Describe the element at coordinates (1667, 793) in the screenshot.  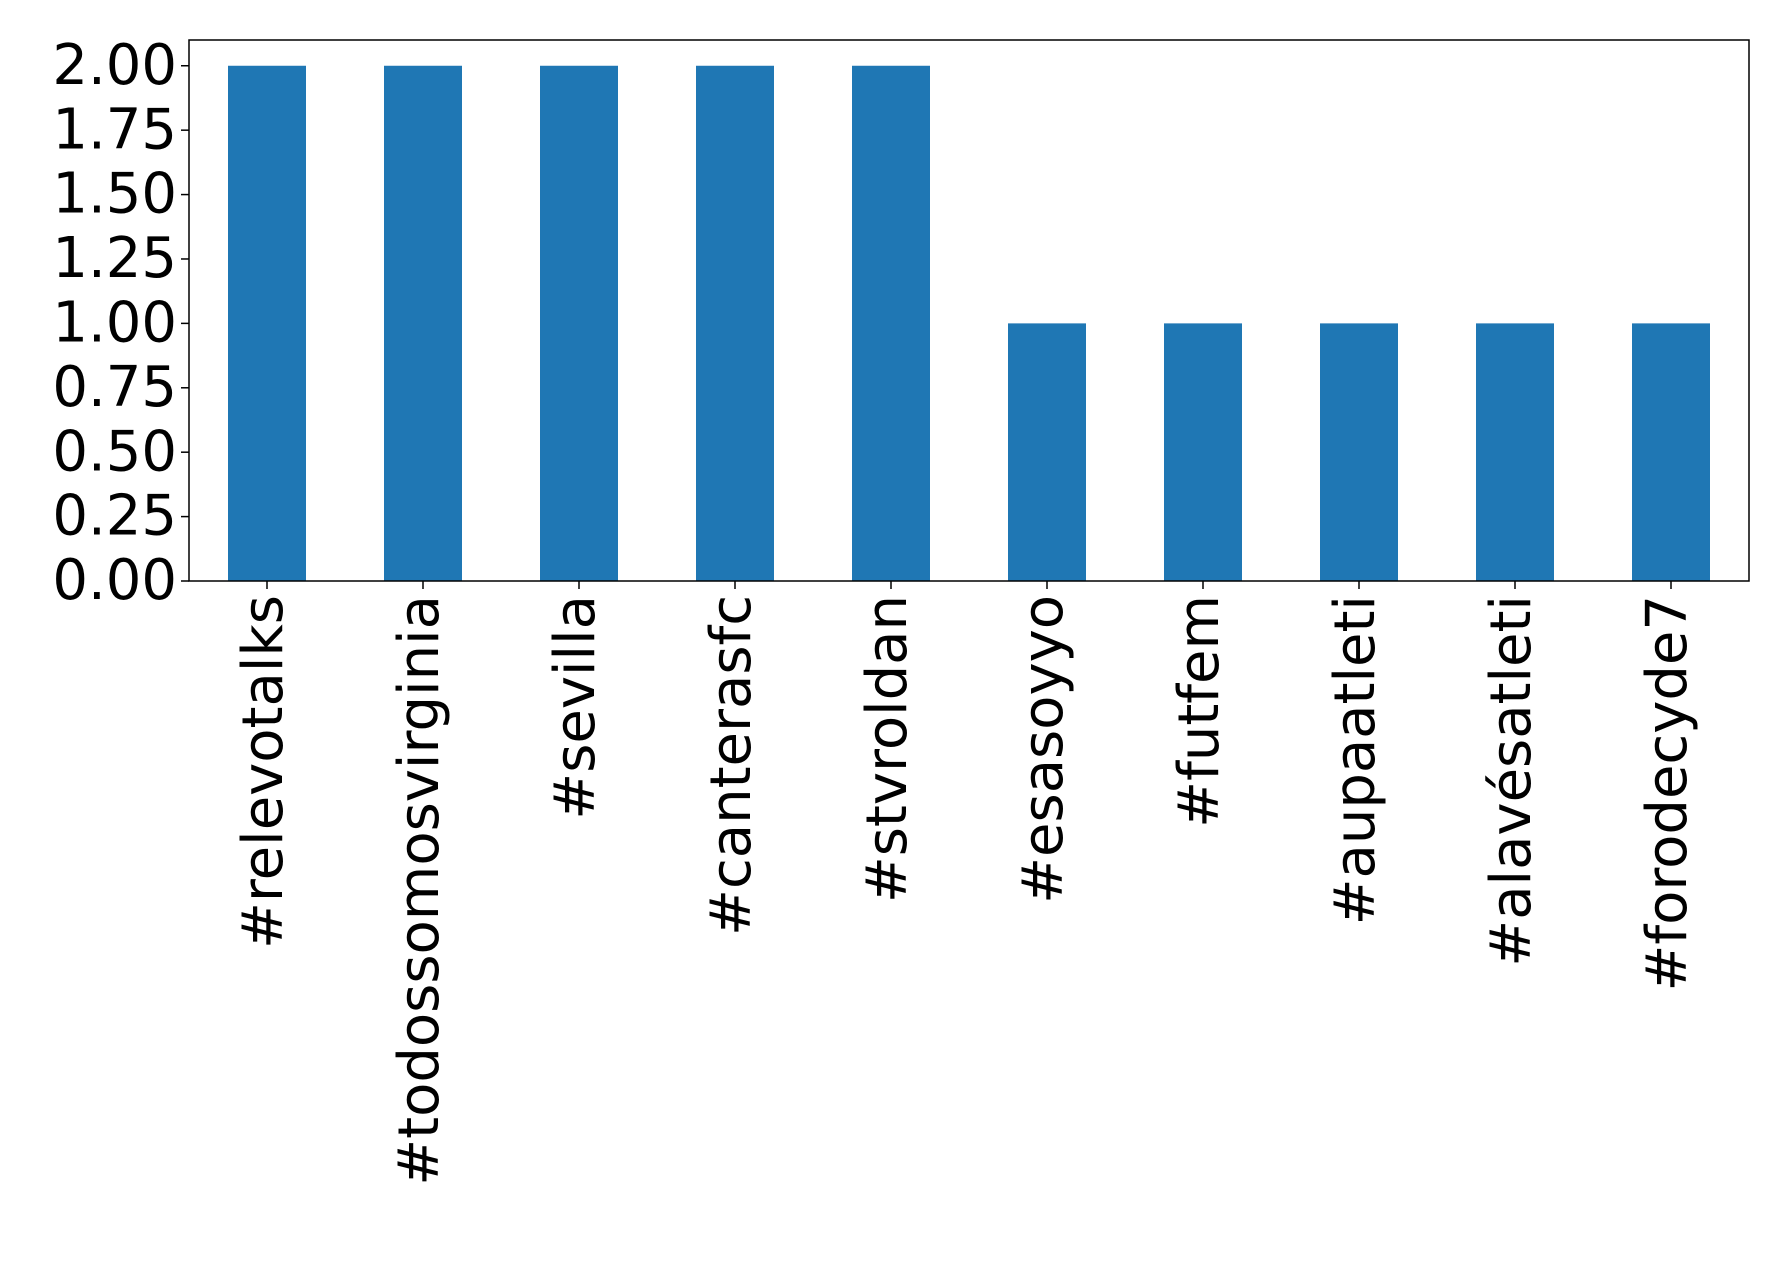
I see `x-tick-label: #forodecyde7` at that location.